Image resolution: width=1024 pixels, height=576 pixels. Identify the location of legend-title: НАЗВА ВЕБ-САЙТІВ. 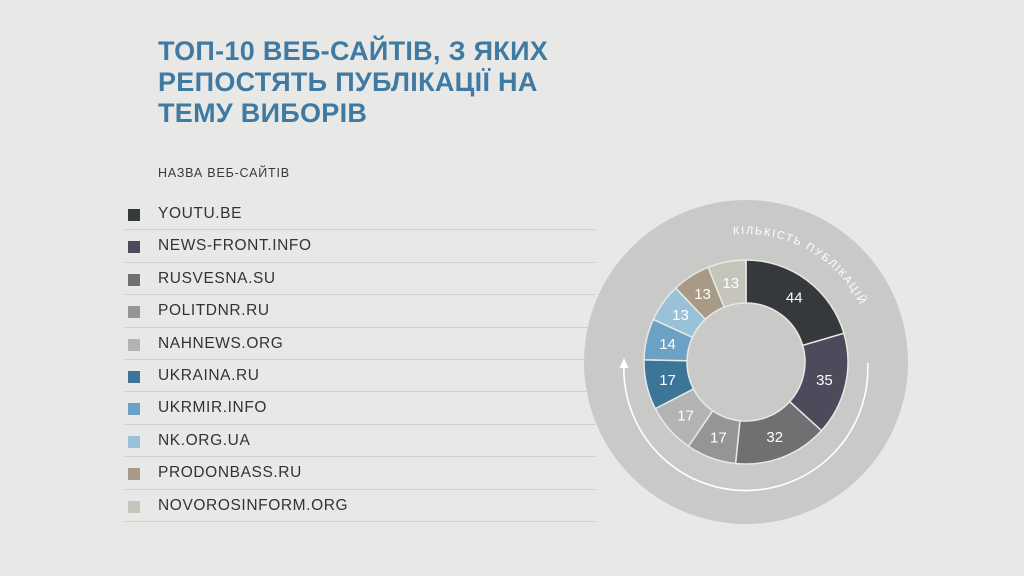
(224, 173).